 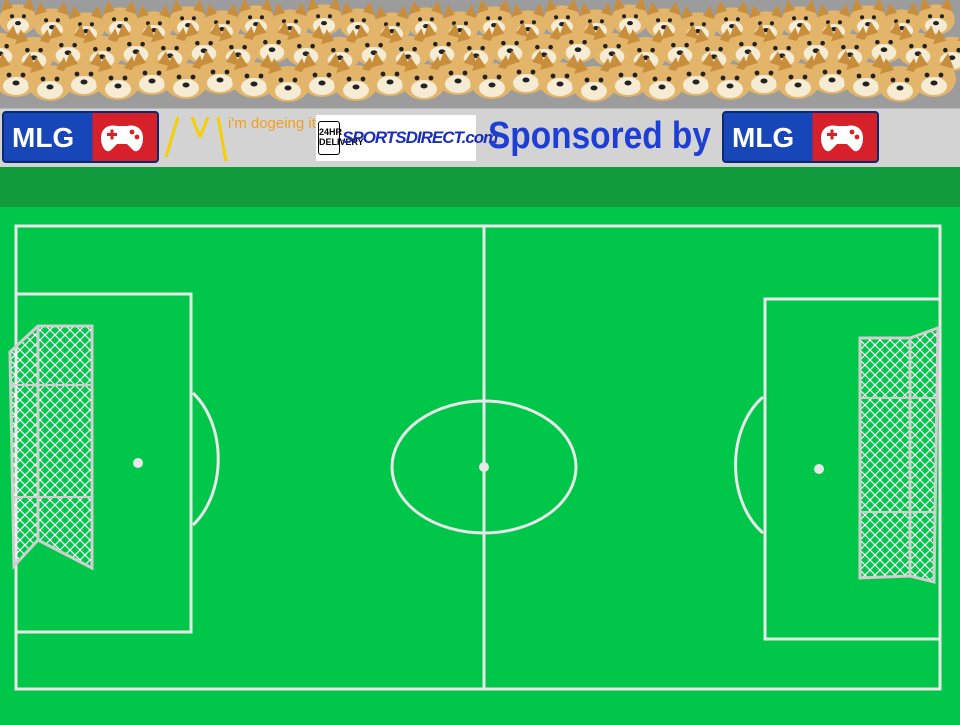 I want to click on yellow-slashes-graphic, so click(x=195, y=138).